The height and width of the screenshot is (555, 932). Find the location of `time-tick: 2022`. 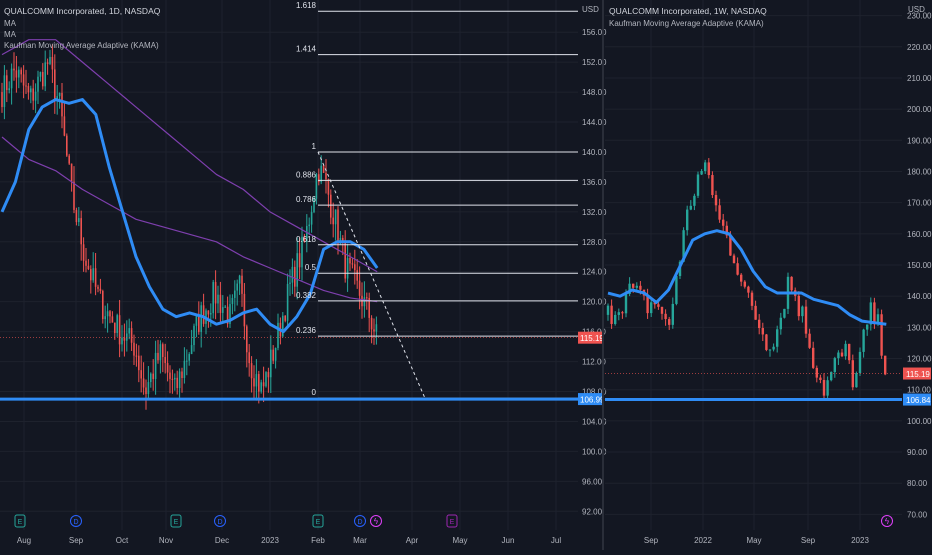

time-tick: 2022 is located at coordinates (703, 540).